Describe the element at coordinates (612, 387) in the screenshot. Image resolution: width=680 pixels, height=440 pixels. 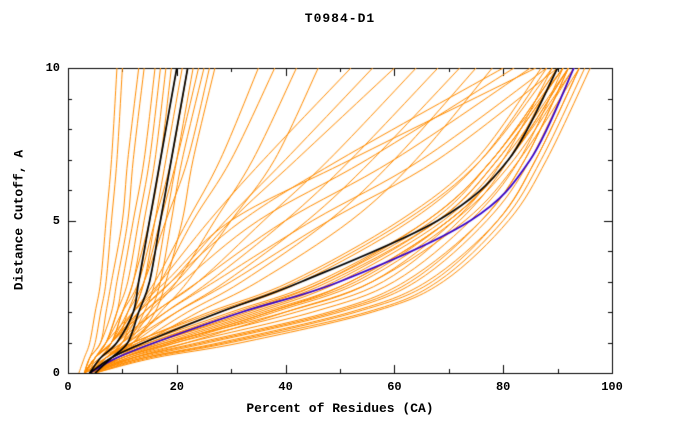
I see `x-tick-label: 100` at that location.